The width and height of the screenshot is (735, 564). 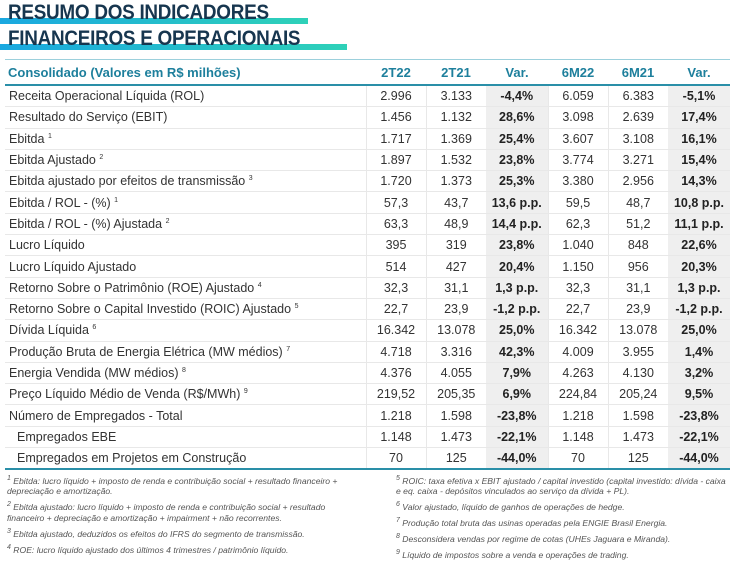 What do you see at coordinates (184, 370) in the screenshot?
I see `footnote-ref: 8` at bounding box center [184, 370].